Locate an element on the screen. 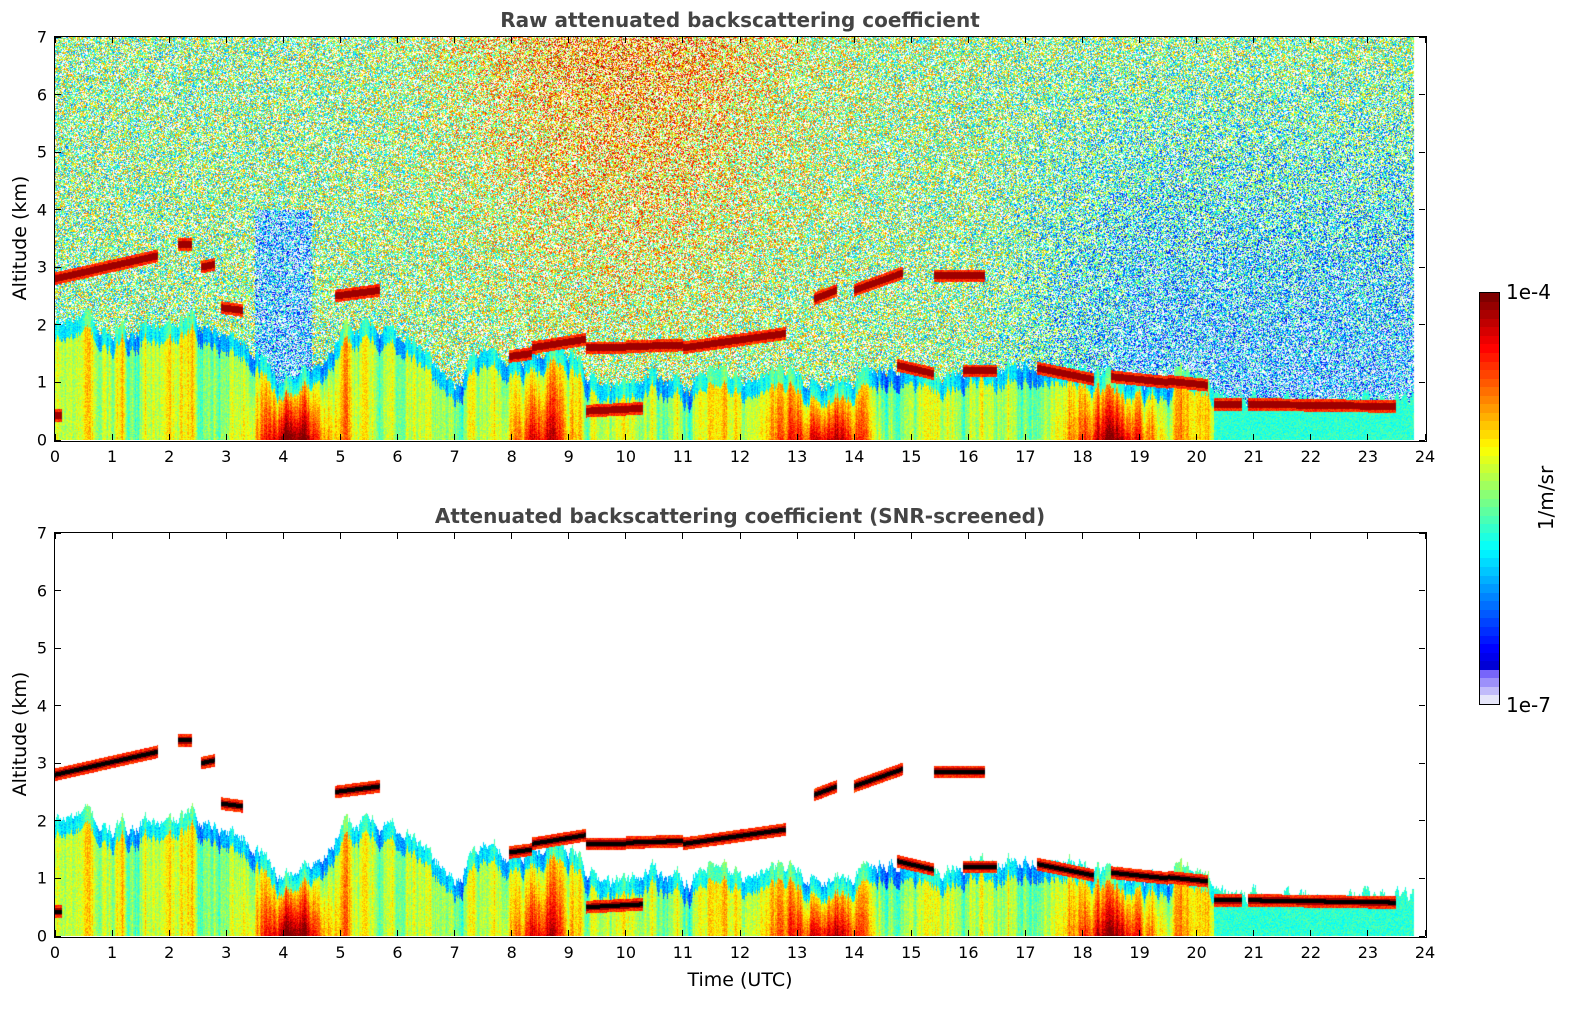 This screenshot has height=1020, width=1595. x-tick-label: 14 is located at coordinates (854, 456).